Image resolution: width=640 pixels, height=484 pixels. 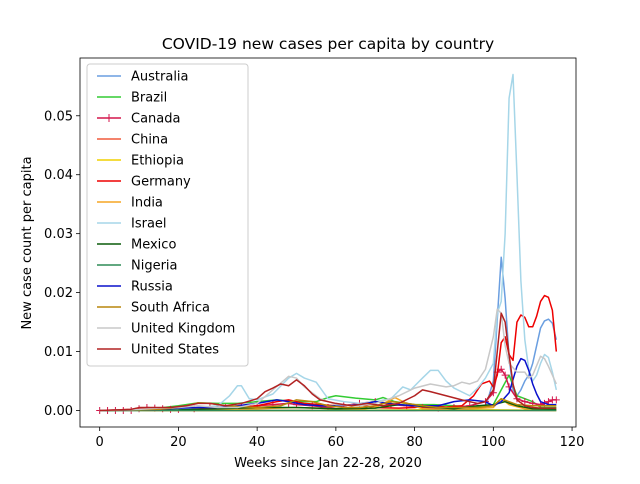 What do you see at coordinates (160, 77) in the screenshot?
I see `legend-label-australia: Australia` at bounding box center [160, 77].